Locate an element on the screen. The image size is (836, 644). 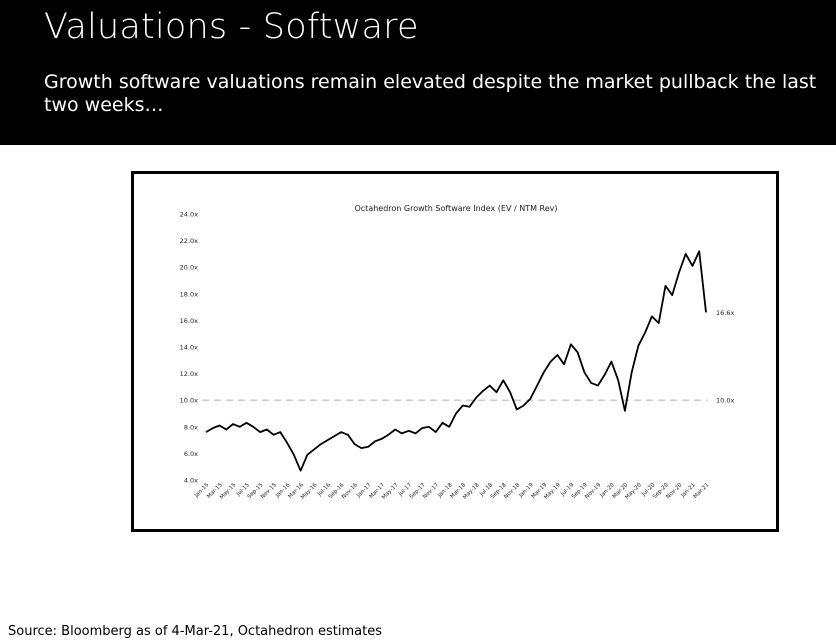
y-tick-label: 24.0x is located at coordinates (189, 215).